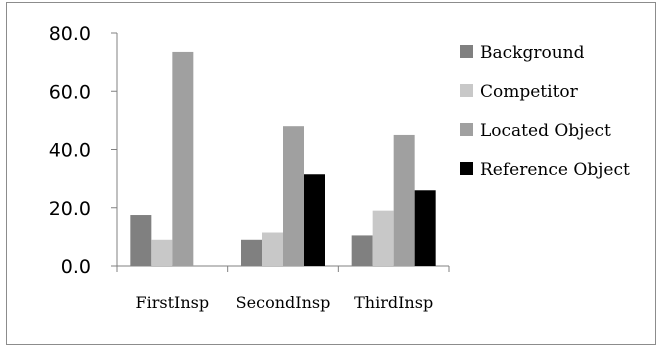 The image size is (662, 351). What do you see at coordinates (76, 267) in the screenshot?
I see `y-tick-label: 0.0` at bounding box center [76, 267].